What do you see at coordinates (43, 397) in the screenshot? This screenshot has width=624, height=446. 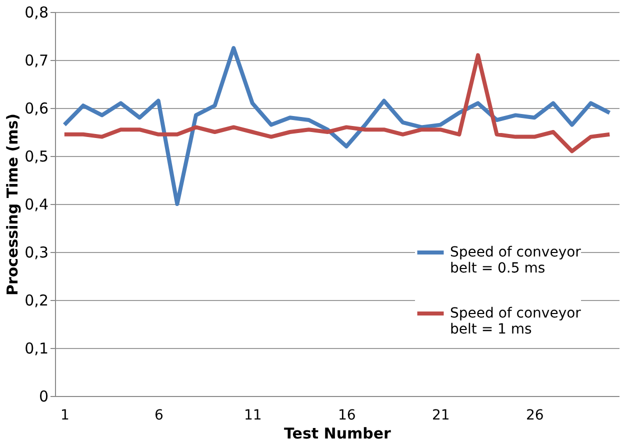 I see `y-tick-label: 0` at bounding box center [43, 397].